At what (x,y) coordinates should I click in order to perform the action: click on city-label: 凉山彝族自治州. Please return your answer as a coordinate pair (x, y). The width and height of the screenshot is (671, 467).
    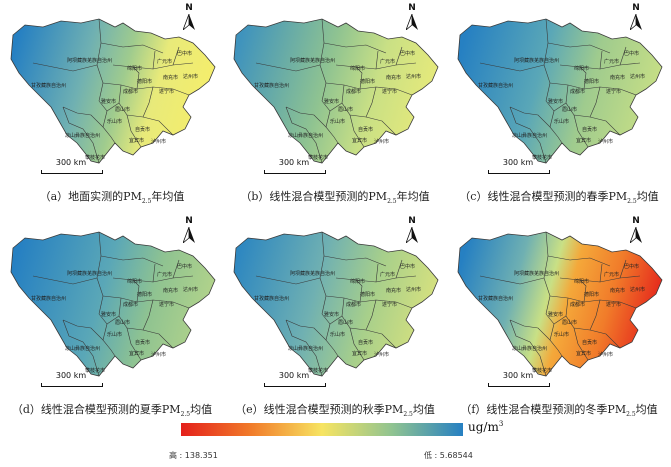
    Looking at the image, I should click on (305, 135).